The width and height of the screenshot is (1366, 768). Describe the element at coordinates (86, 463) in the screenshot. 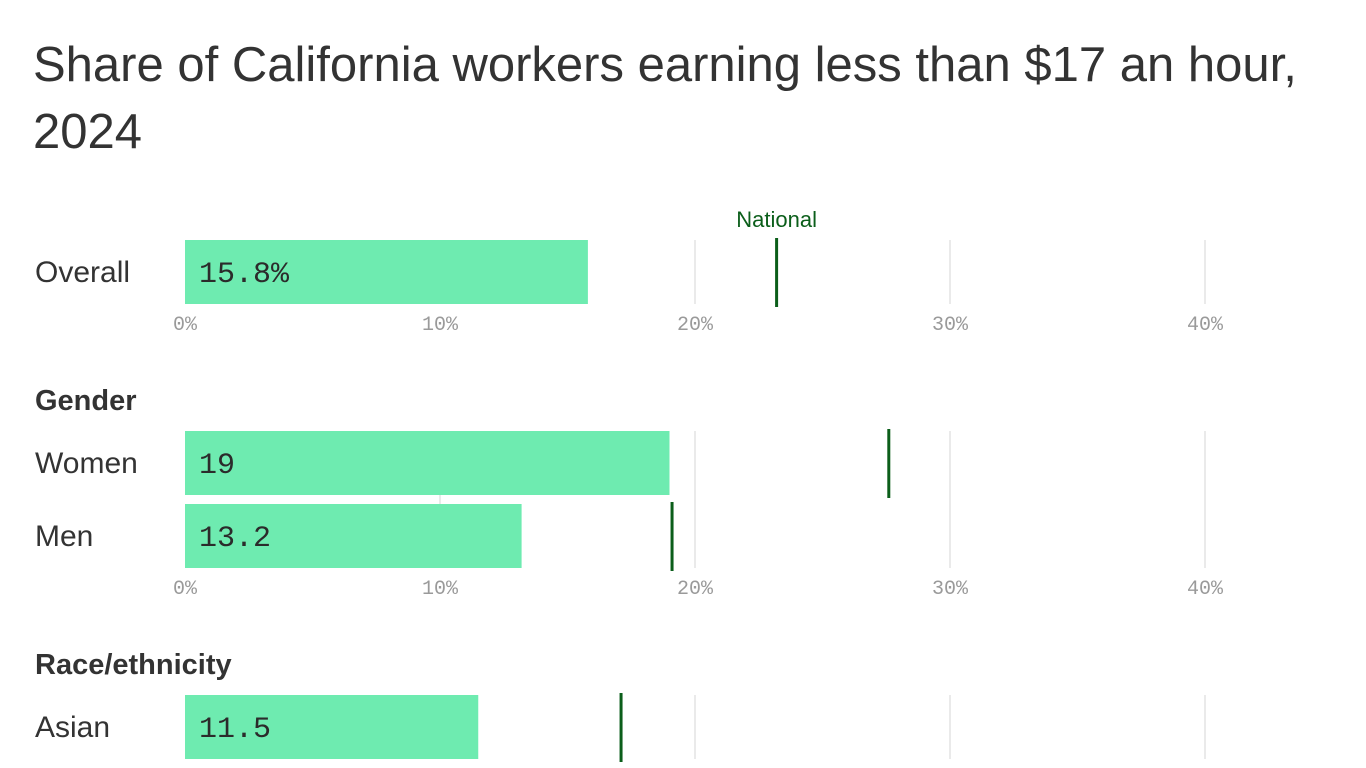

I see `category-label: Women` at that location.